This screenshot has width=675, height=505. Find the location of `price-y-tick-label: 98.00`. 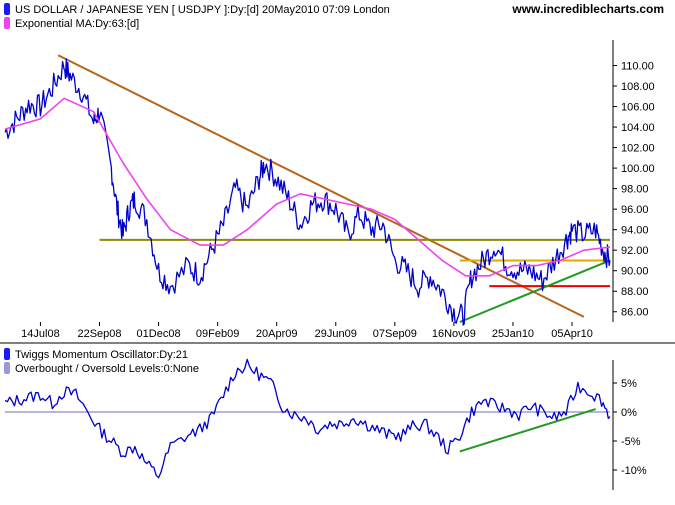

price-y-tick-label: 98.00 is located at coordinates (635, 190).